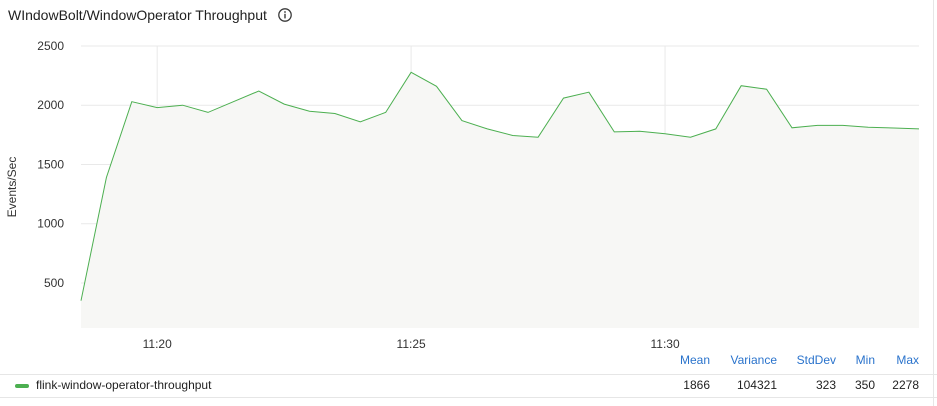  Describe the element at coordinates (753, 360) in the screenshot. I see `stat-header-variance: Variance` at that location.